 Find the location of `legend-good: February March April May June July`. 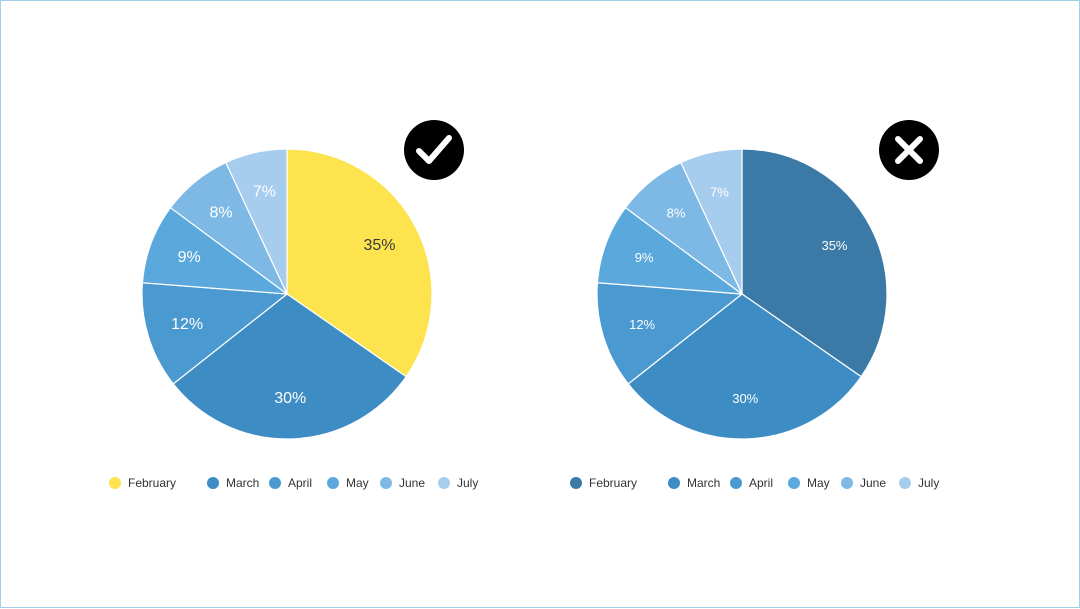

legend-good: February March April May June July is located at coordinates (293, 483).